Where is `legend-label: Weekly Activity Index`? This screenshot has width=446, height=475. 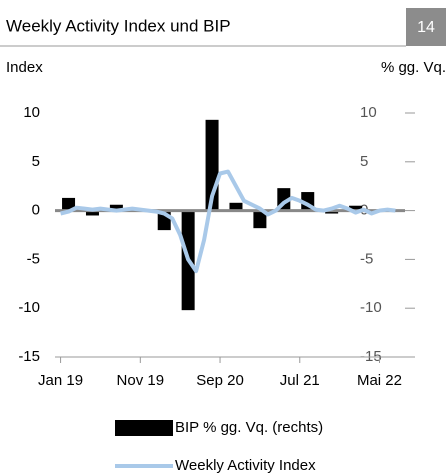
legend-label: Weekly Activity Index is located at coordinates (245, 465).